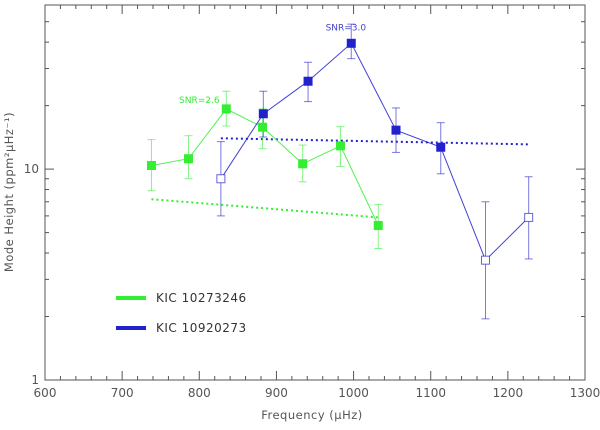  What do you see at coordinates (45, 393) in the screenshot?
I see `x-tick-label: 600` at bounding box center [45, 393].